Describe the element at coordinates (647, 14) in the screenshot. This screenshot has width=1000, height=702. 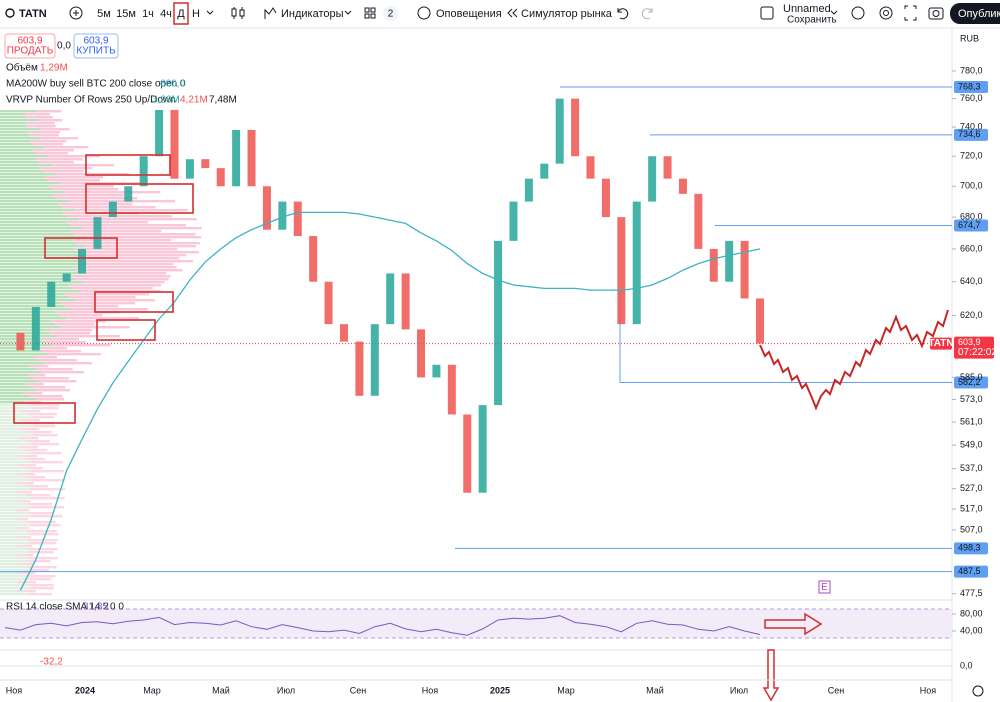
I see `redo` at that location.